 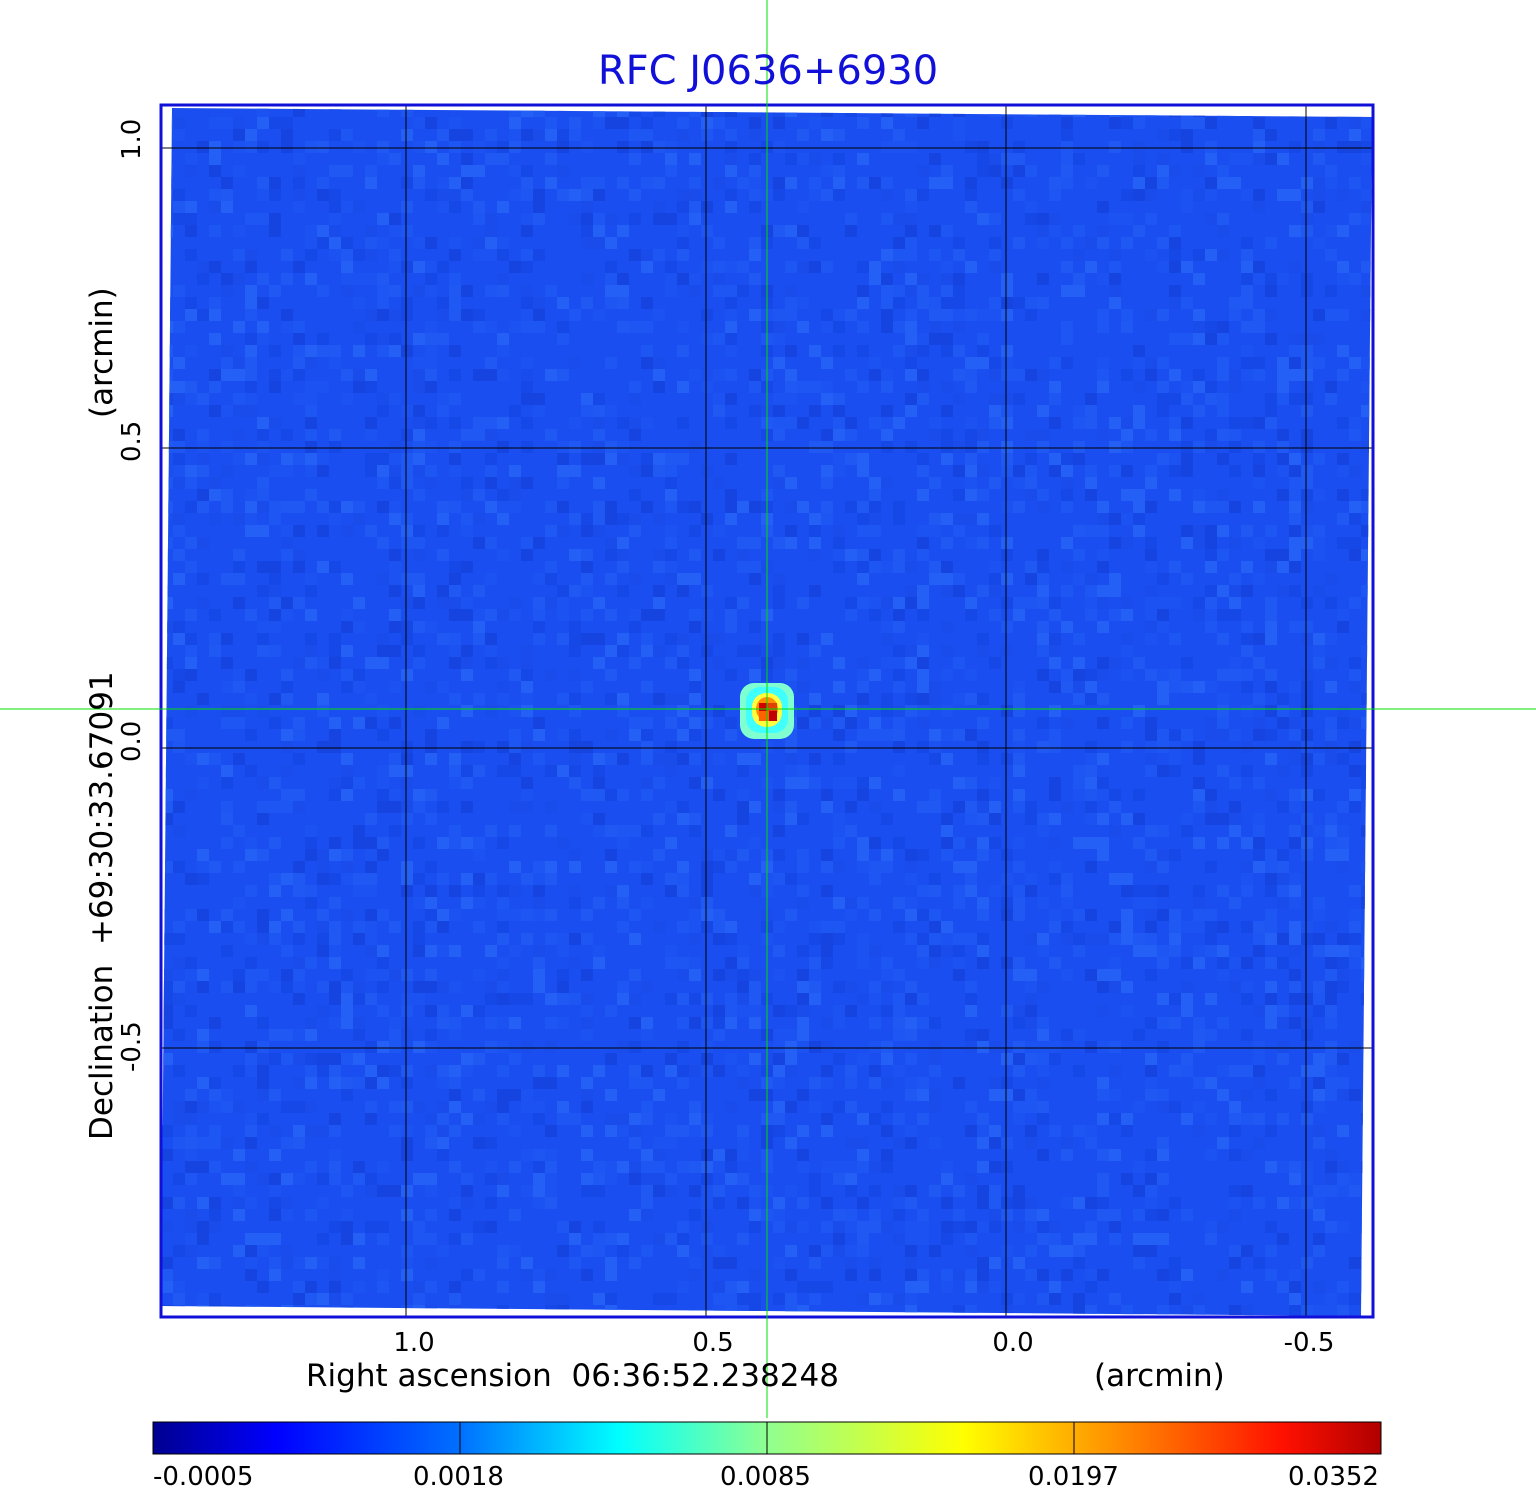 I want to click on x-axis-unit: (arcmin), so click(x=1159, y=1376).